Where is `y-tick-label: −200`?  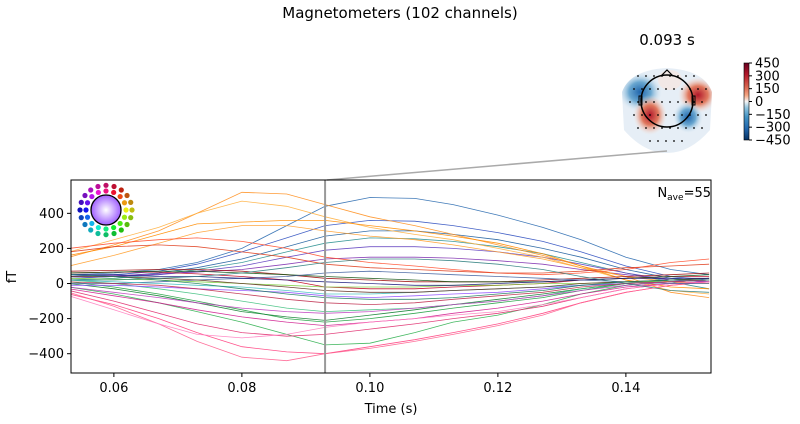
y-tick-label: −200 is located at coordinates (46, 319).